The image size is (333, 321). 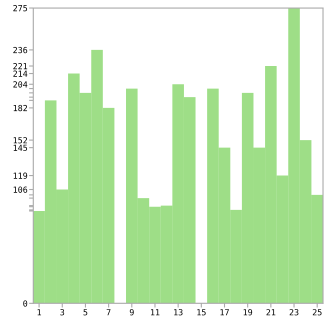 What do you see at coordinates (20, 8) in the screenshot?
I see `y-tick-label: 275` at bounding box center [20, 8].